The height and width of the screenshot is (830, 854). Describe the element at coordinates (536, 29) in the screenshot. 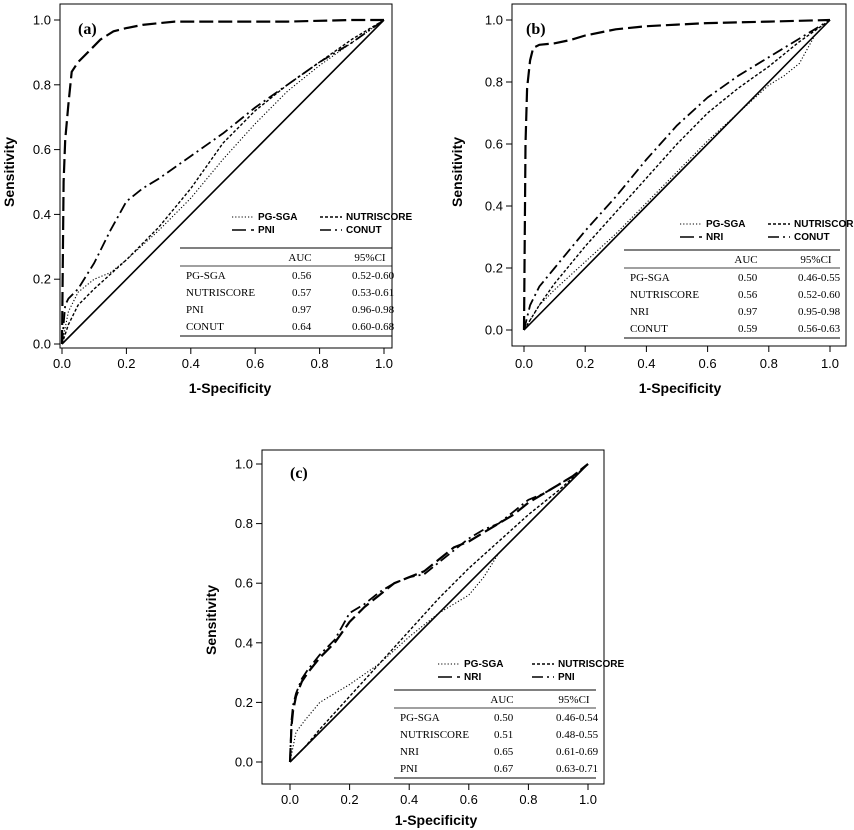

I see `panel-label: (b)` at that location.